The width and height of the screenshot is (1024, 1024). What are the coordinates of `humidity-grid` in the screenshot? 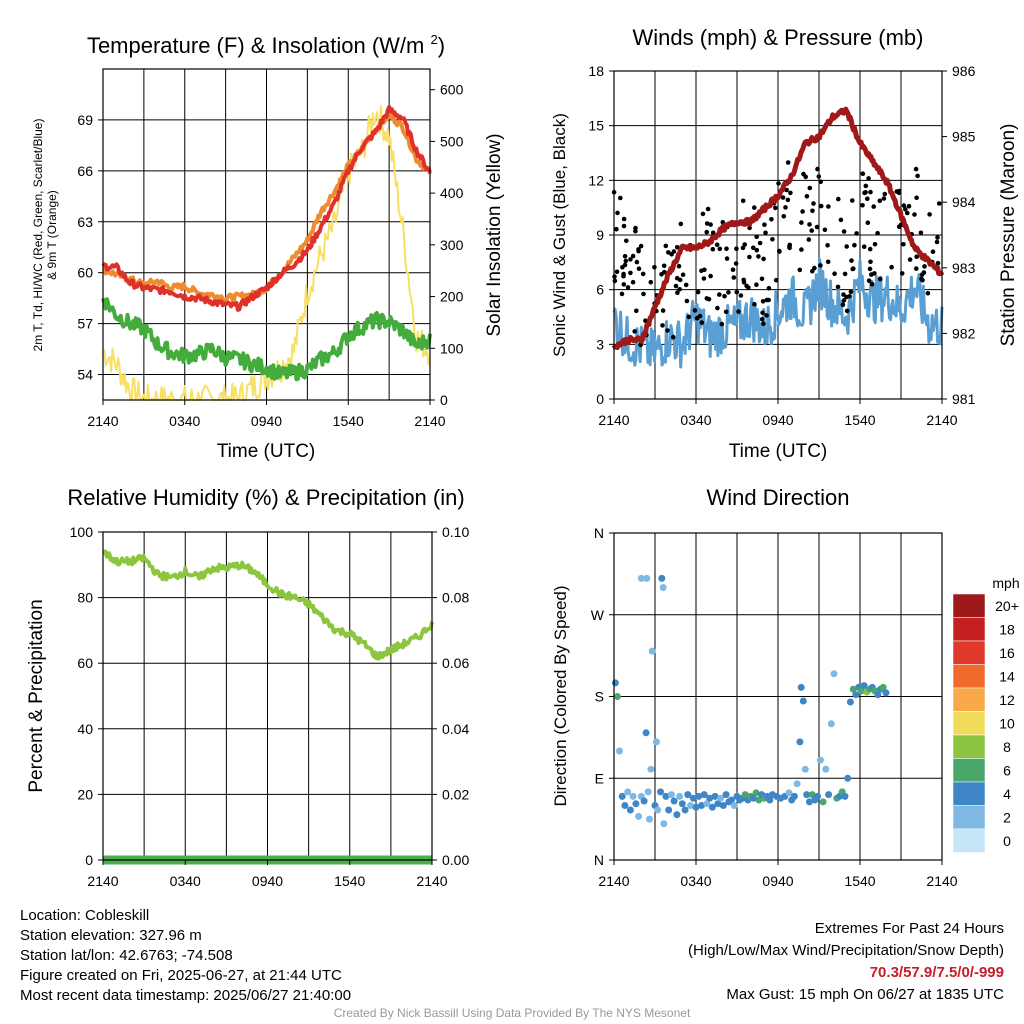 It's located at (267, 696).